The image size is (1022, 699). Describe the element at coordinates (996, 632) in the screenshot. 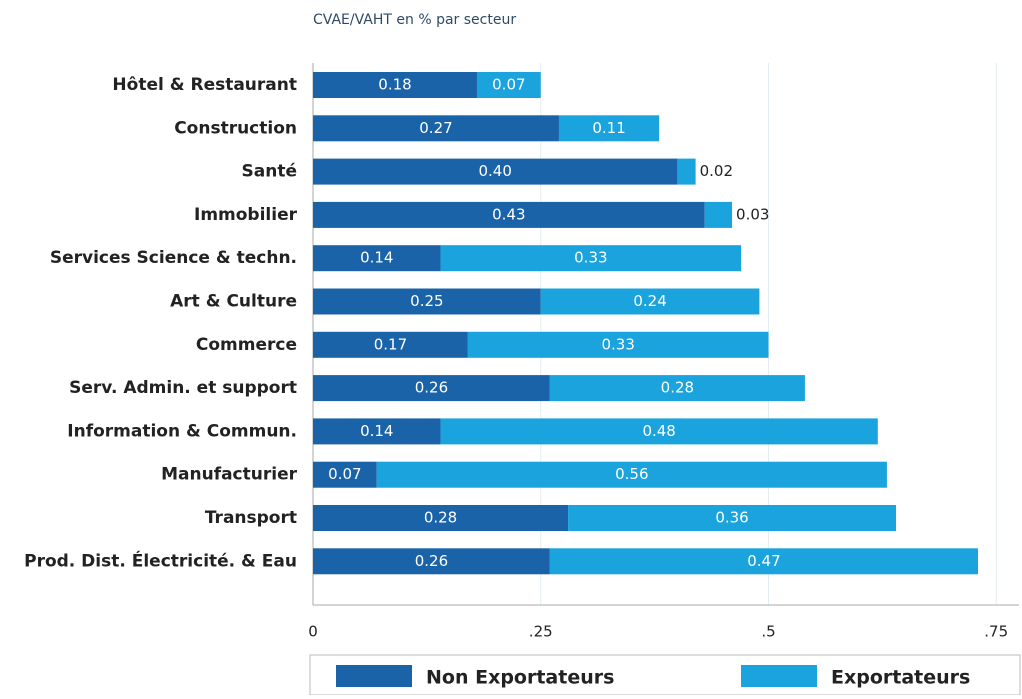

I see `x-tick-label: .75` at that location.